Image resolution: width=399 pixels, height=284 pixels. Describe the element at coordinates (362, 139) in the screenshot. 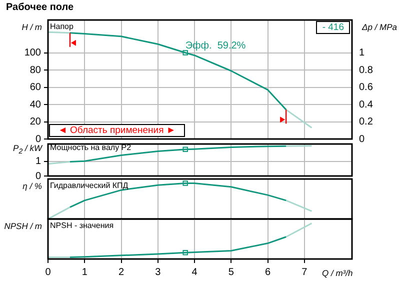

I see `y2-tick-label: 0` at that location.